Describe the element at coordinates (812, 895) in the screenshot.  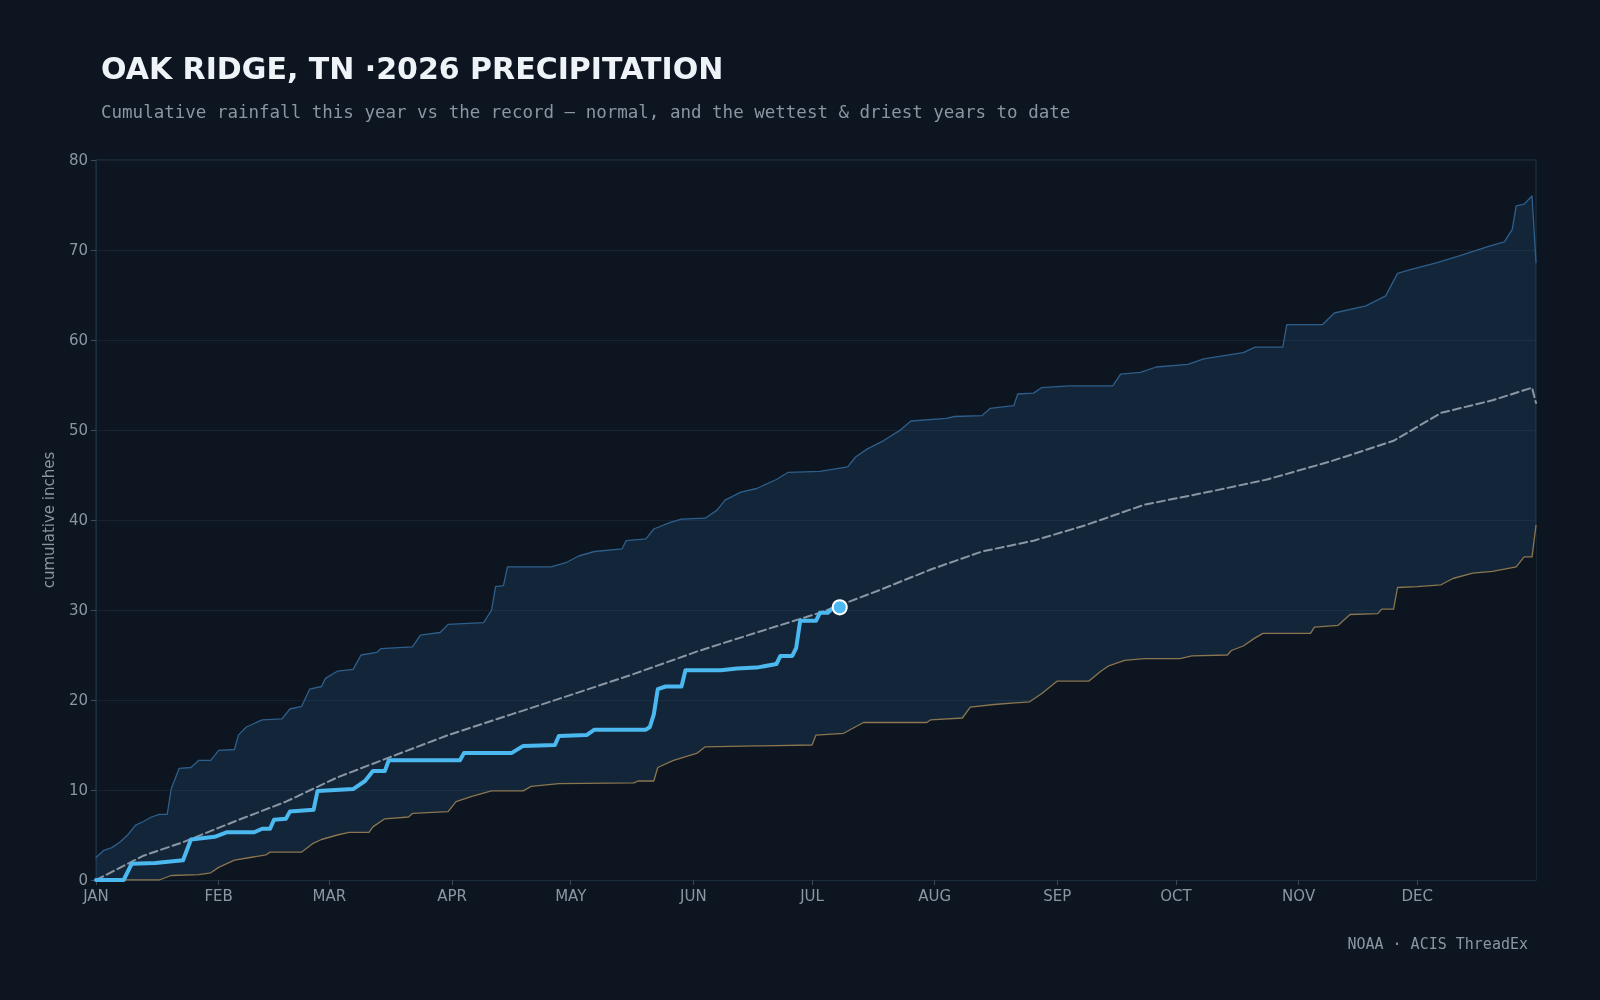
I see `x-tick-label: JUL` at that location.